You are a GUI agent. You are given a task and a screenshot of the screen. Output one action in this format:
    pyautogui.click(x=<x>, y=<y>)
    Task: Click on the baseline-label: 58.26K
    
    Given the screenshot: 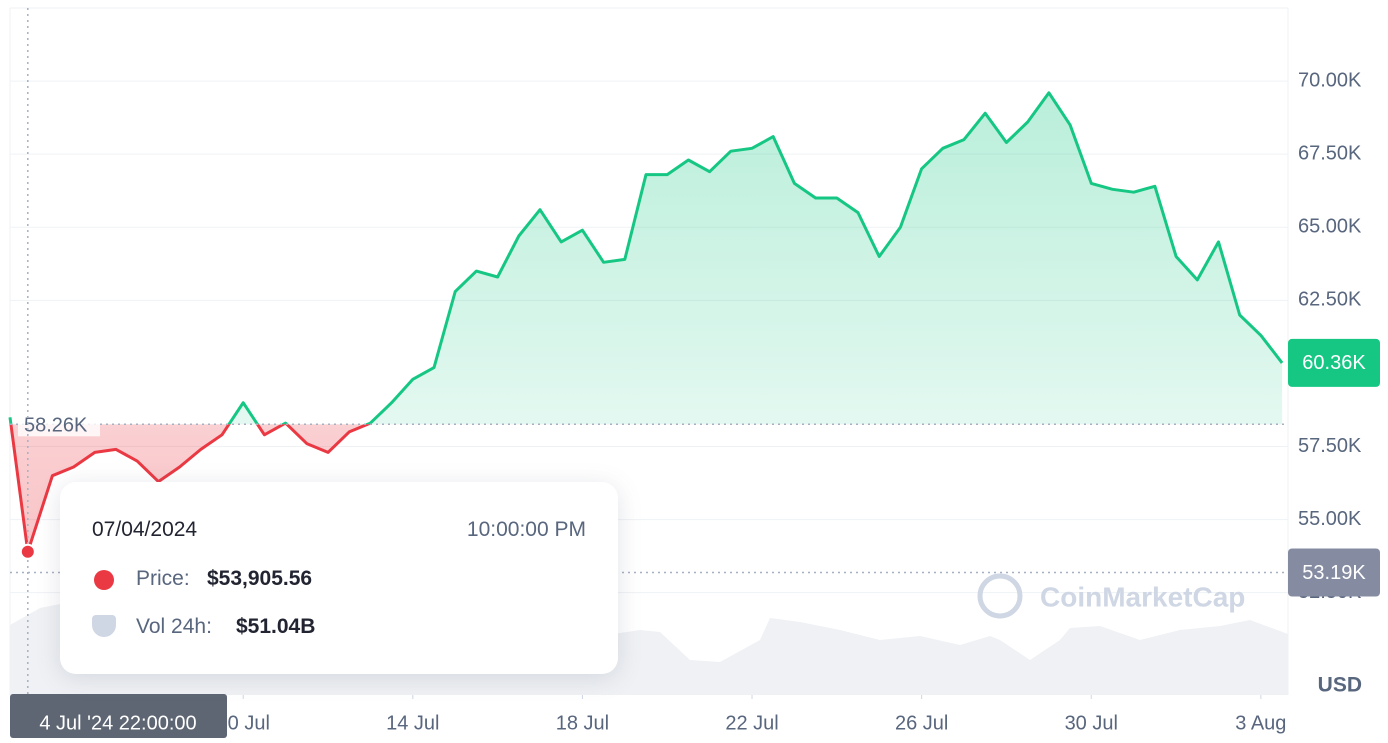 What is the action you would take?
    pyautogui.click(x=56, y=426)
    